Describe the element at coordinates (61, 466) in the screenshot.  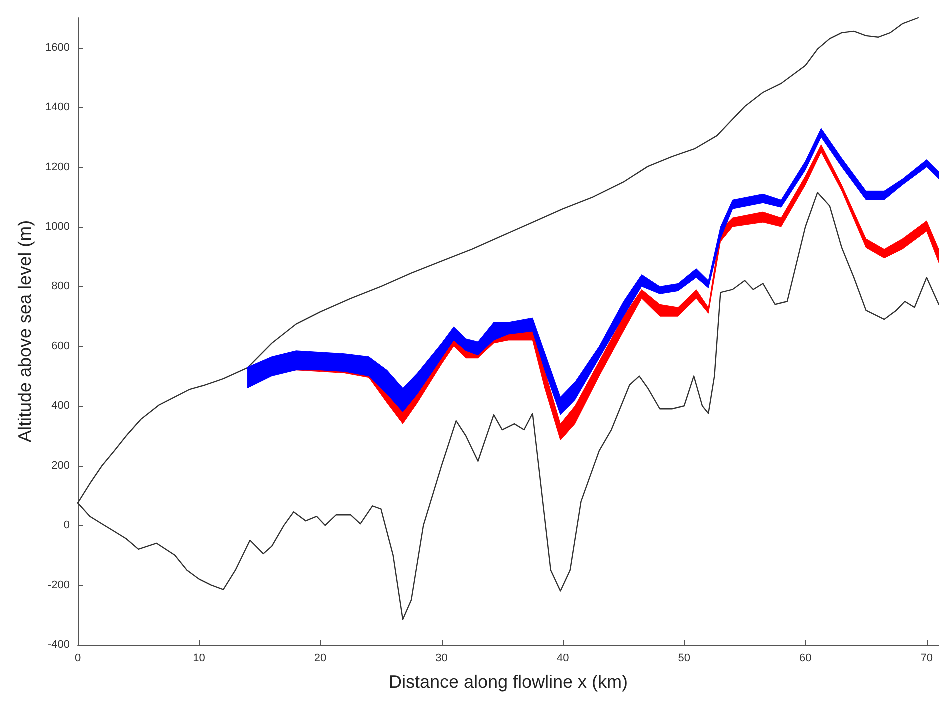
I see `y-tick-label: 200` at that location.